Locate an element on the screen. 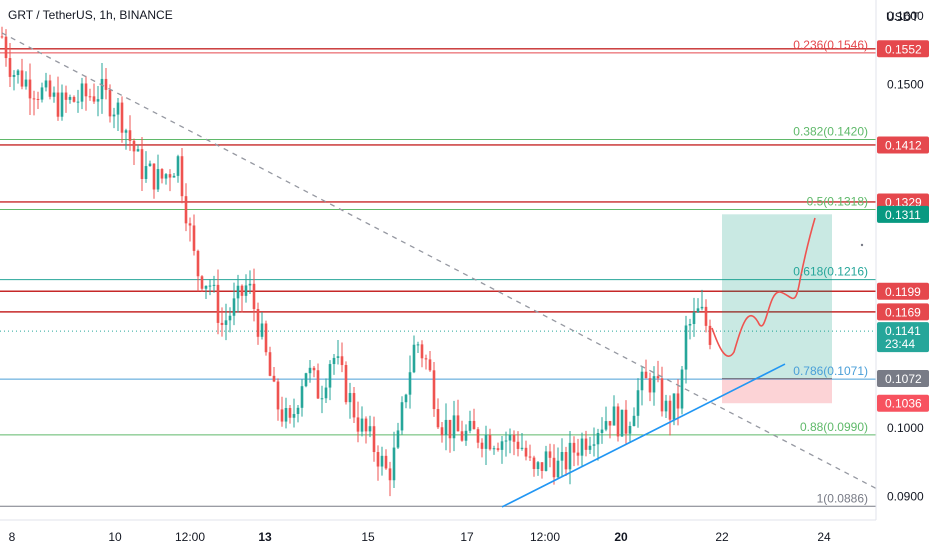  position-box is located at coordinates (777, 309).